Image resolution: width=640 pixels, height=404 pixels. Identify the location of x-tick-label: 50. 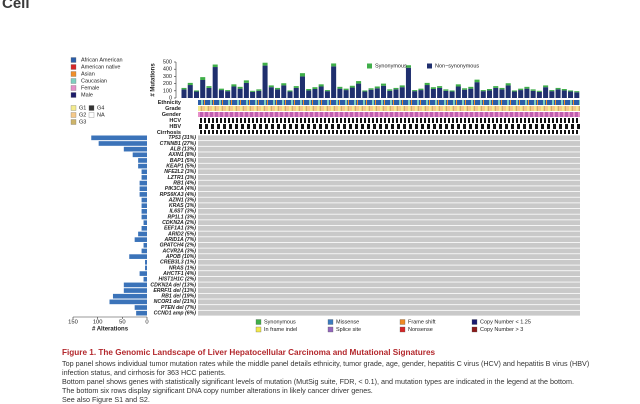
(122, 323).